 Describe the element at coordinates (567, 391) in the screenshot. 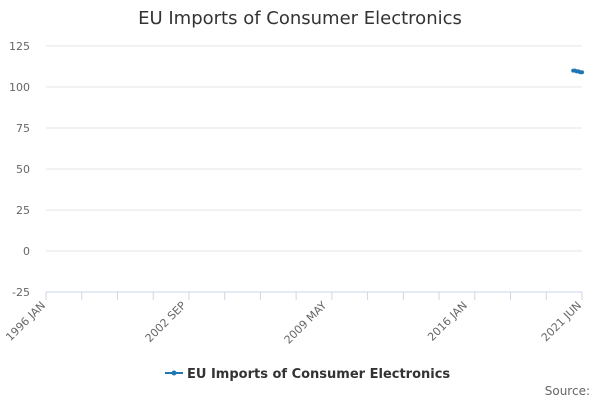

I see `source-label: Source:` at that location.